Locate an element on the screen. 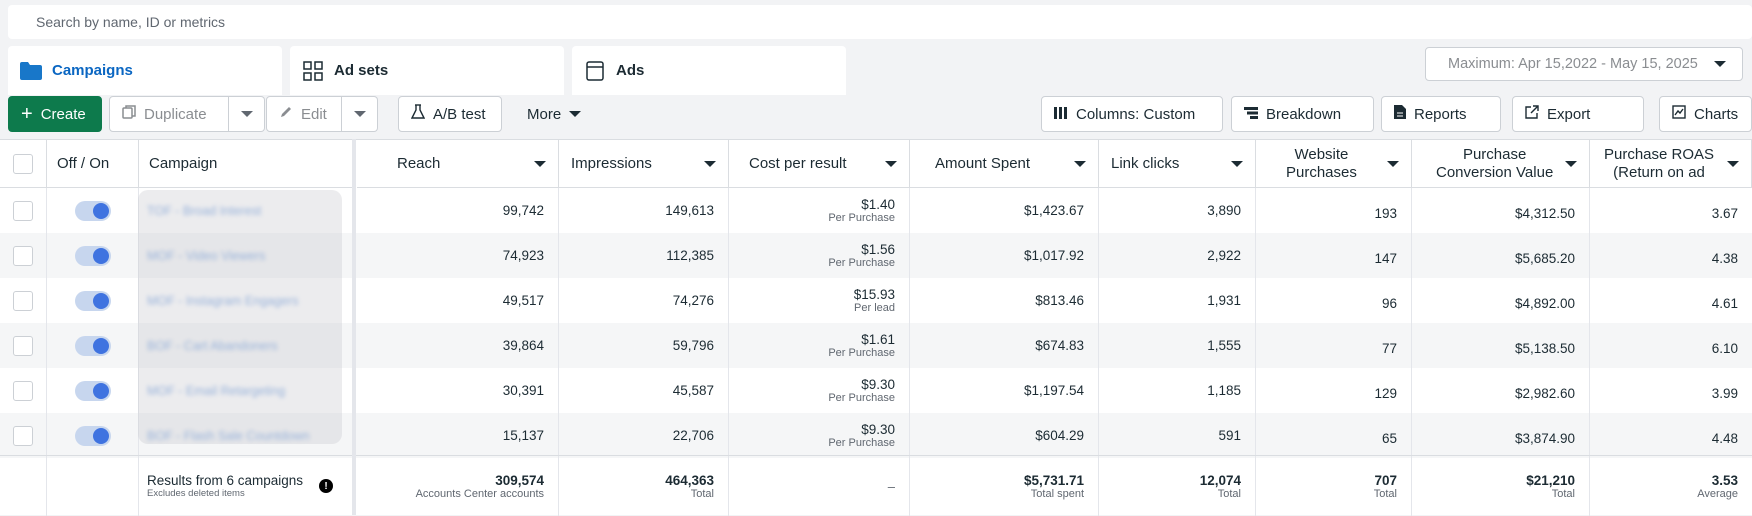 Image resolution: width=1752 pixels, height=516 pixels. cell-value: $5,685.20 is located at coordinates (1544, 258).